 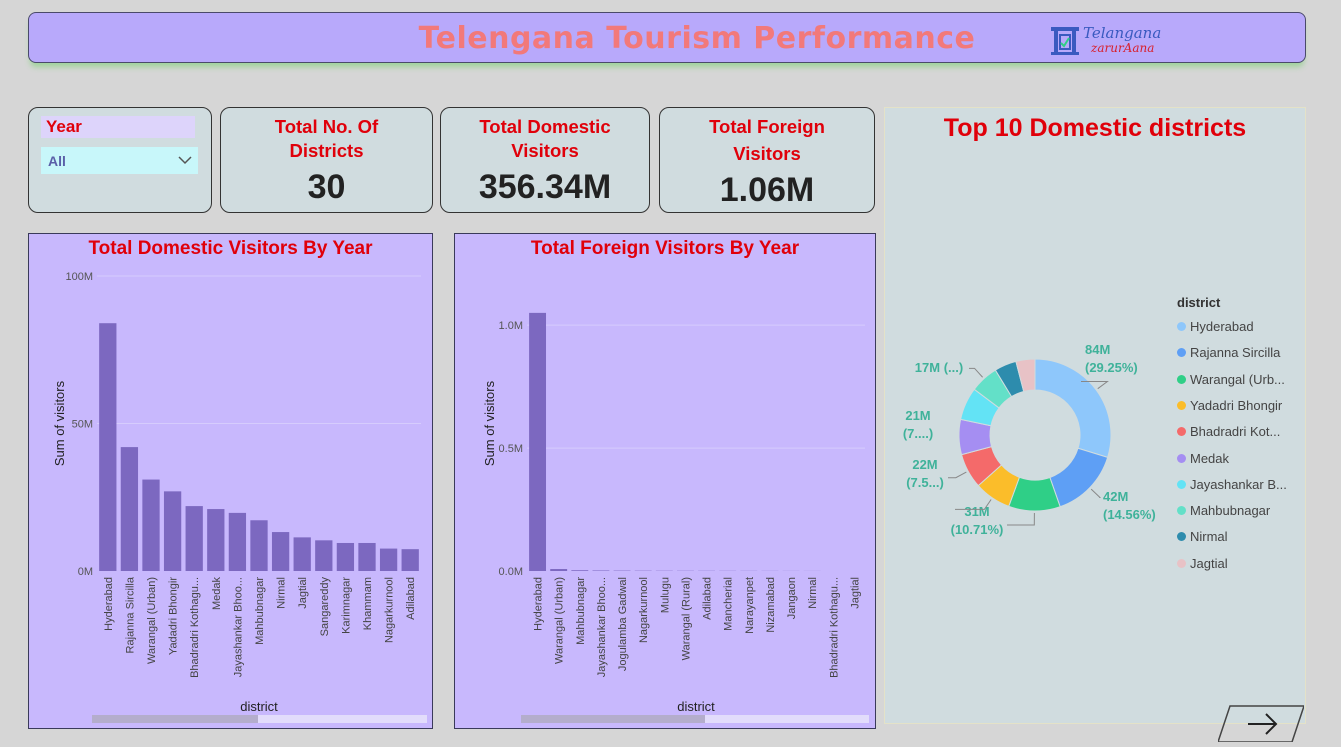 I want to click on kpi-card-districts: Total No. Of Districts 30, so click(x=326, y=160).